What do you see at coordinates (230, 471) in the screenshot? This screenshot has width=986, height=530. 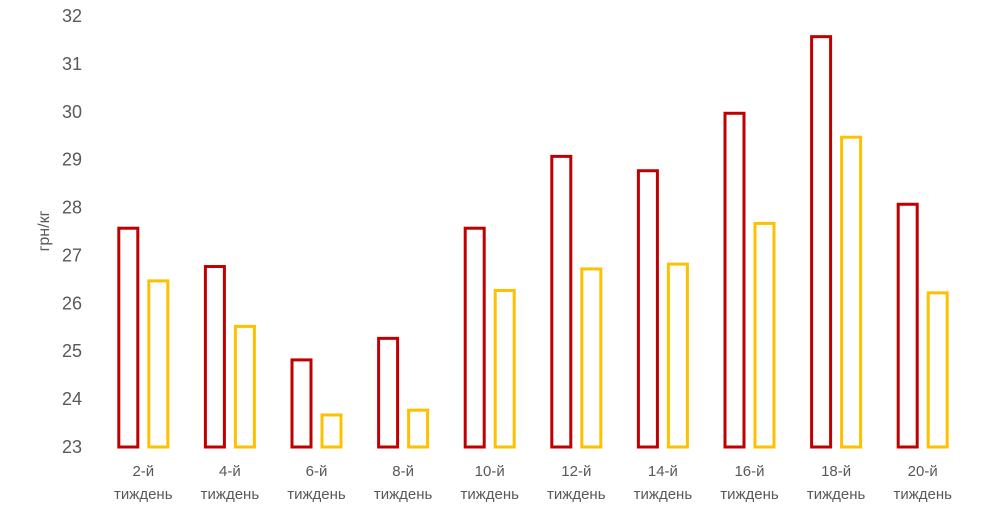 I see `x-tick-label: 4-й` at bounding box center [230, 471].